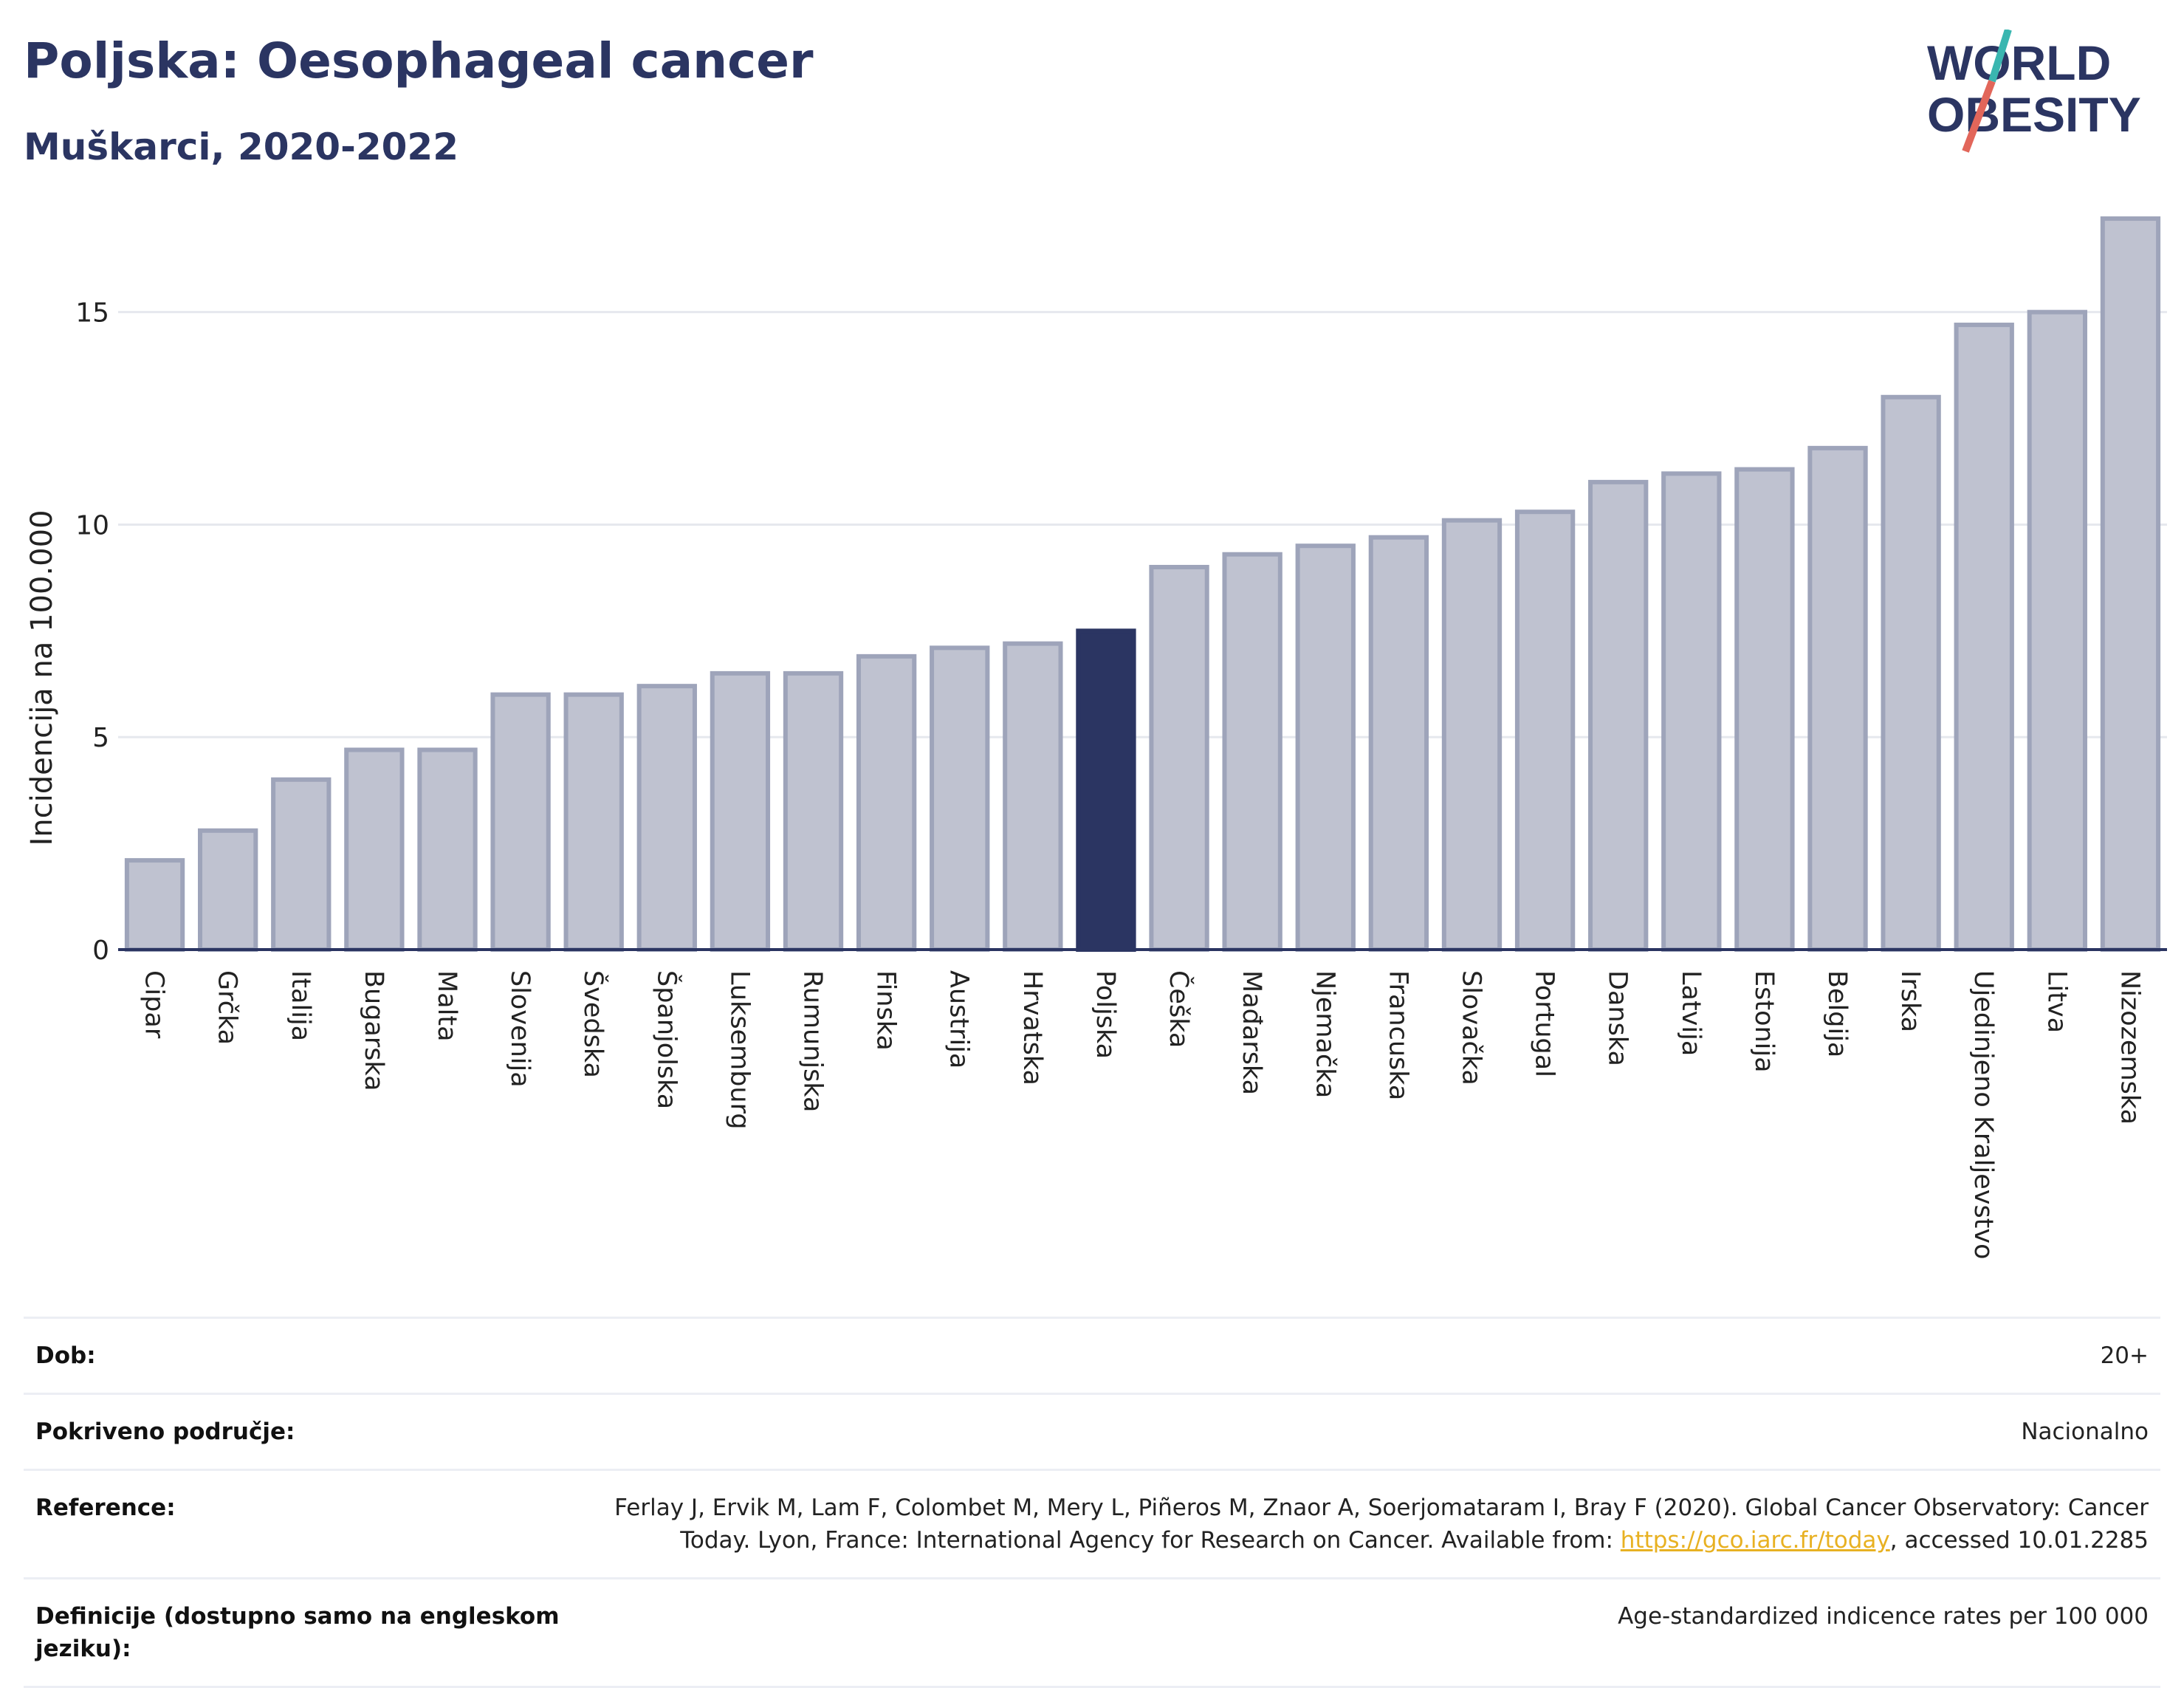 The height and width of the screenshot is (1688, 2184). What do you see at coordinates (105, 1508) in the screenshot?
I see `reference-label: Reference:` at bounding box center [105, 1508].